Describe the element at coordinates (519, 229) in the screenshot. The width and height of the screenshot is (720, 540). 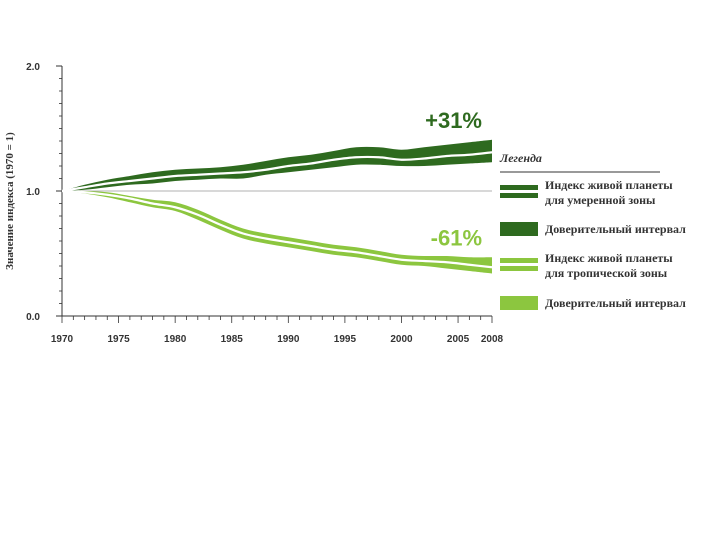
I see `legend-item-2-swatch` at that location.